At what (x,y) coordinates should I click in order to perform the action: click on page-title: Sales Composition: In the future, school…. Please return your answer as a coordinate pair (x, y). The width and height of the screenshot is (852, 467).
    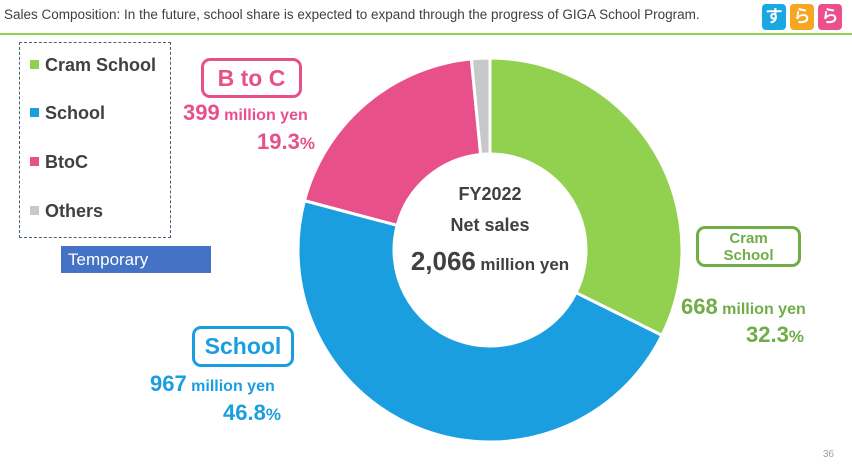
    Looking at the image, I should click on (352, 14).